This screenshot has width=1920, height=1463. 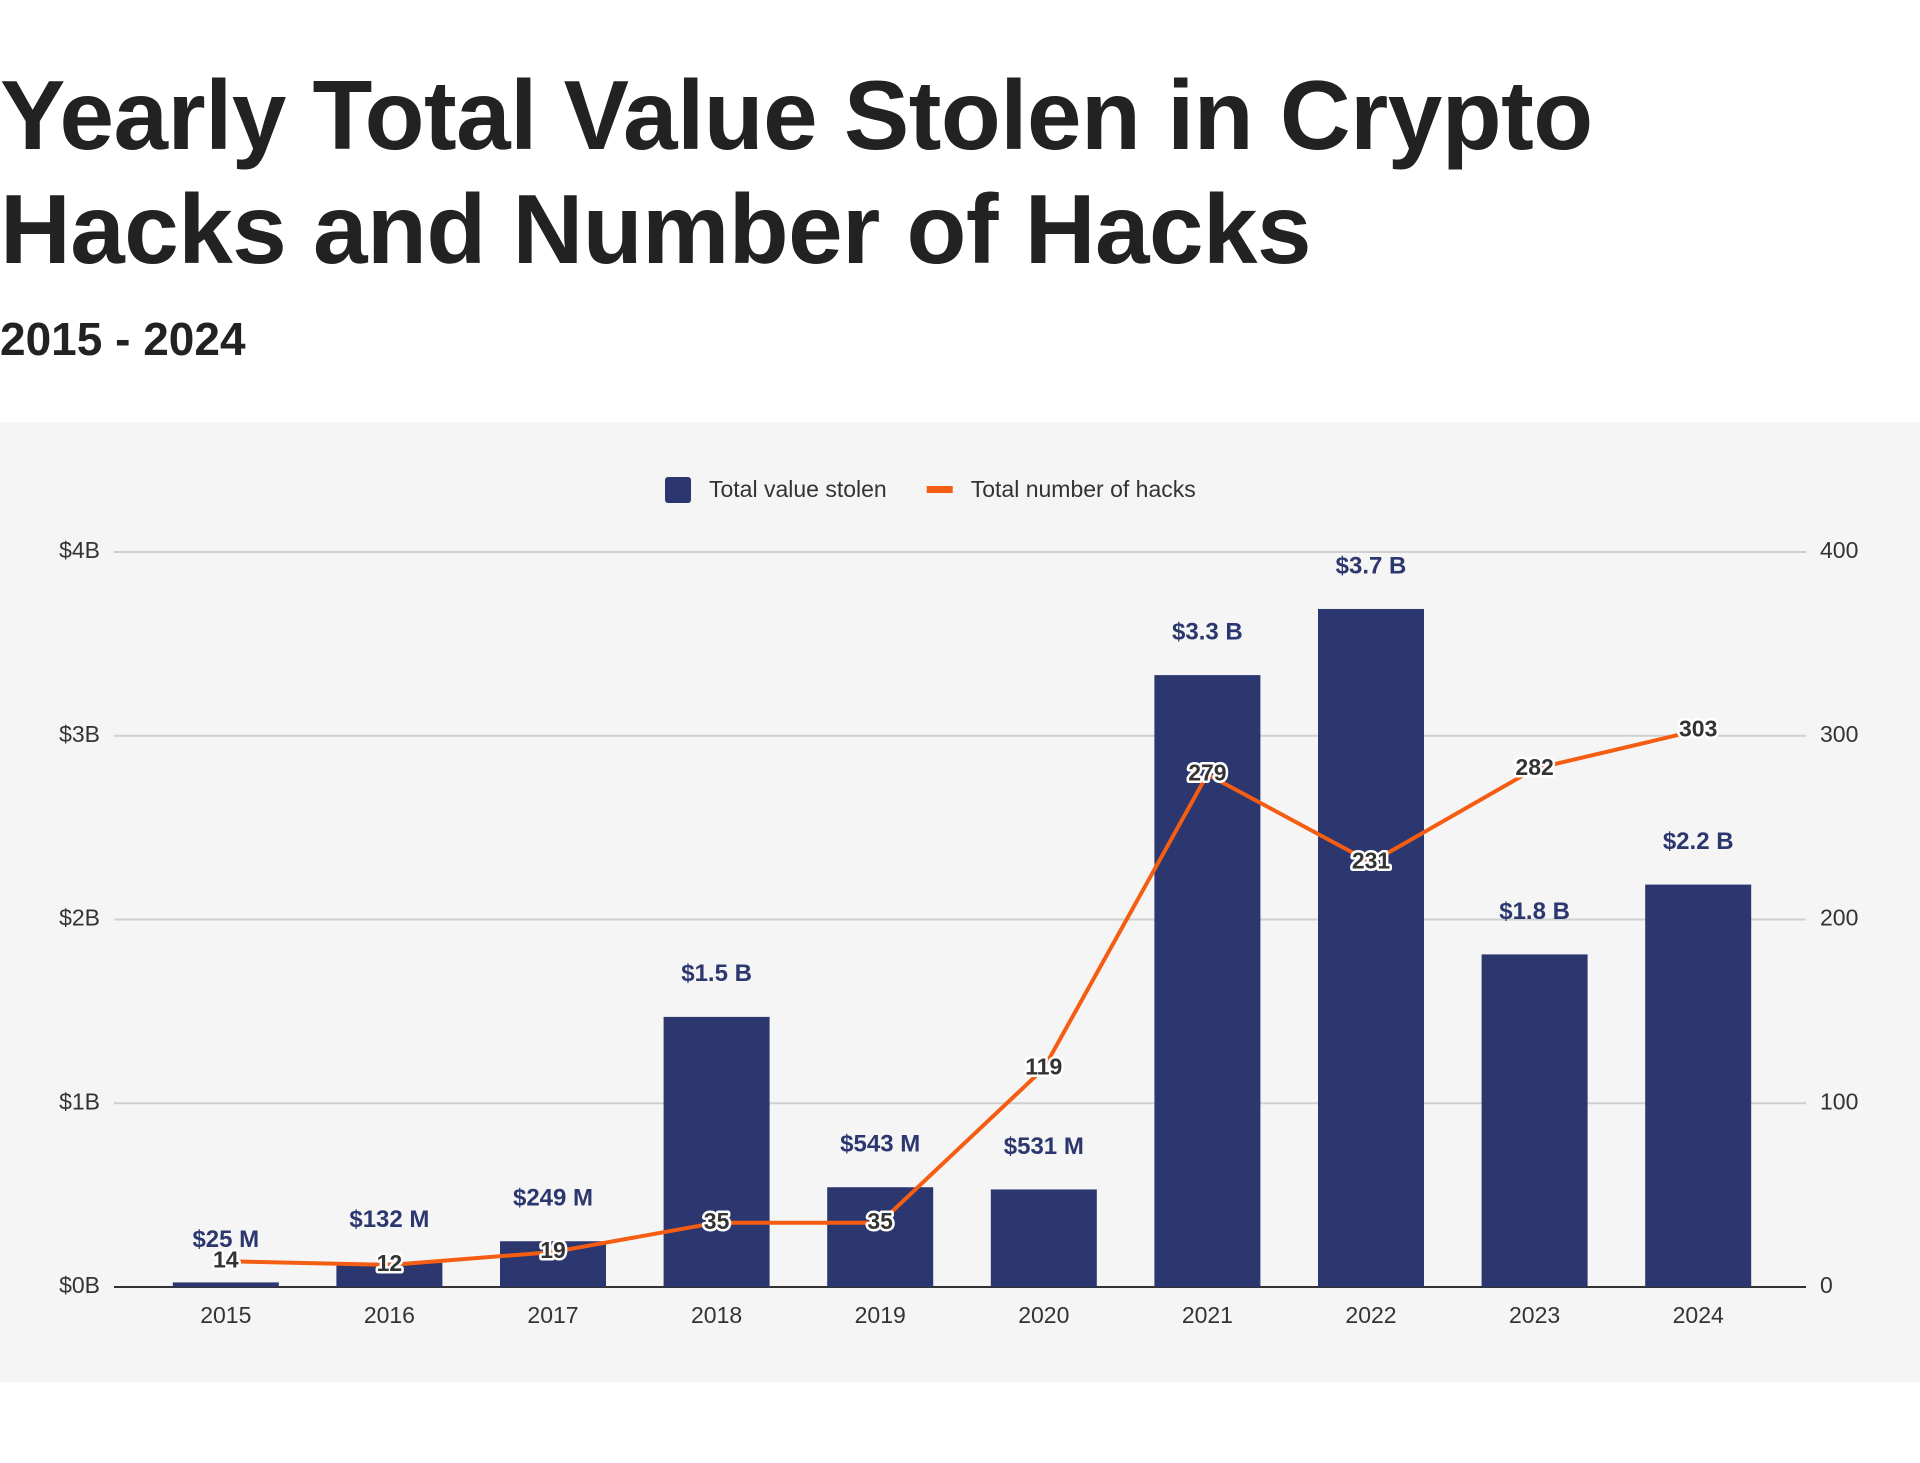 I want to click on line-value-label: 231, so click(x=1371, y=861).